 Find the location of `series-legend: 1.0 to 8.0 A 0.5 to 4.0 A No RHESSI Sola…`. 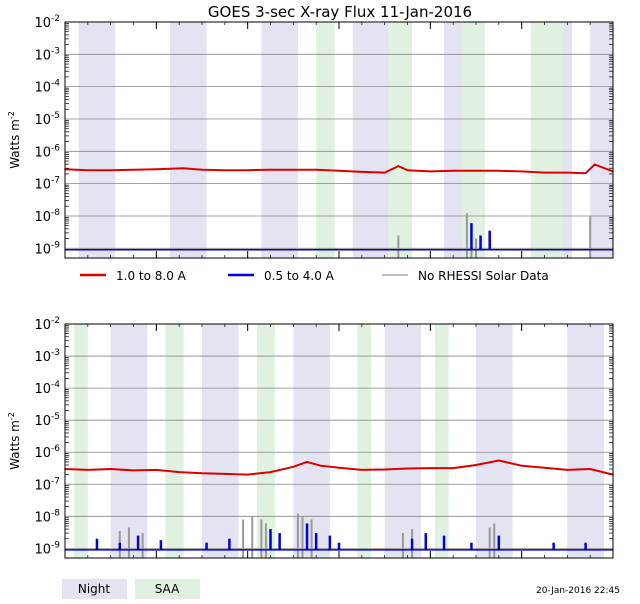

series-legend: 1.0 to 8.0 A 0.5 to 4.0 A No RHESSI Sola… is located at coordinates (314, 276).